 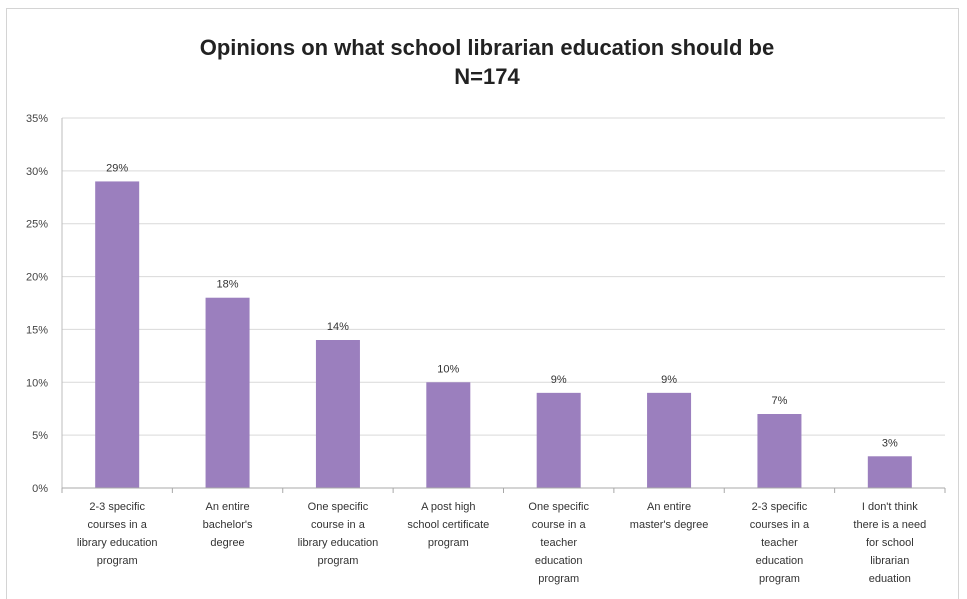 I want to click on category-label-line: for school, so click(x=890, y=543).